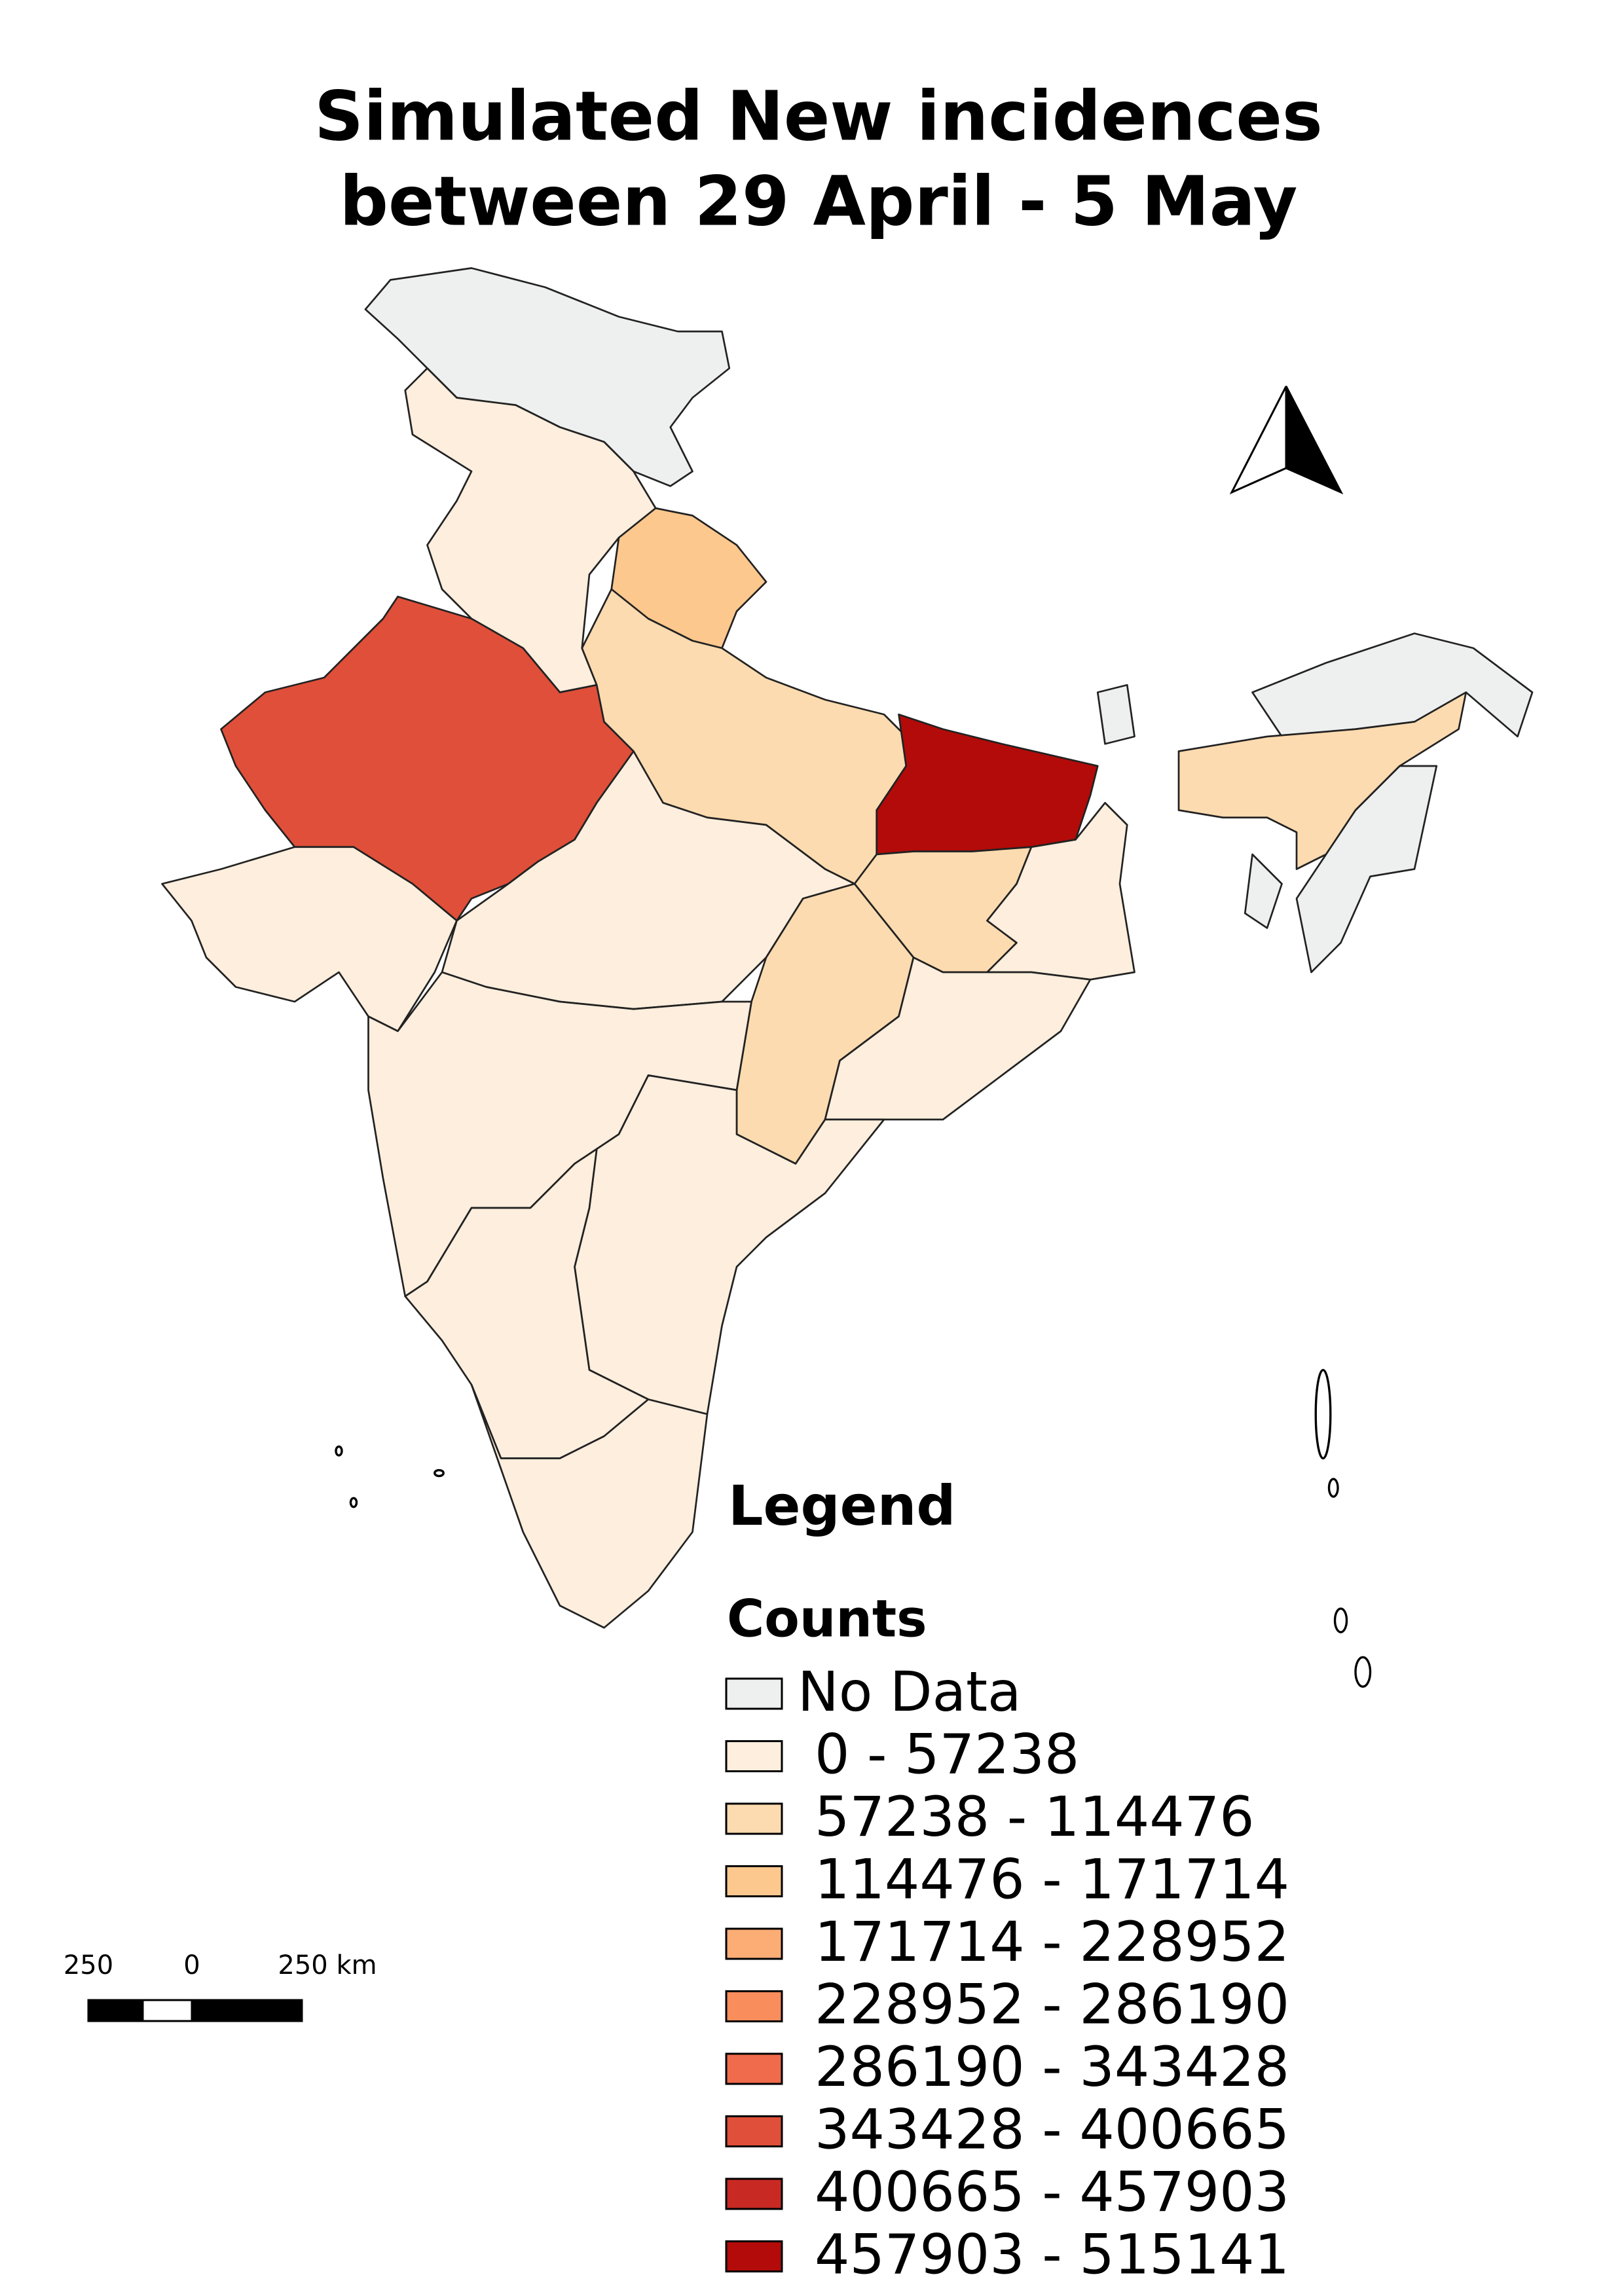 The height and width of the screenshot is (2296, 1624). I want to click on islands, so click(853, 1528).